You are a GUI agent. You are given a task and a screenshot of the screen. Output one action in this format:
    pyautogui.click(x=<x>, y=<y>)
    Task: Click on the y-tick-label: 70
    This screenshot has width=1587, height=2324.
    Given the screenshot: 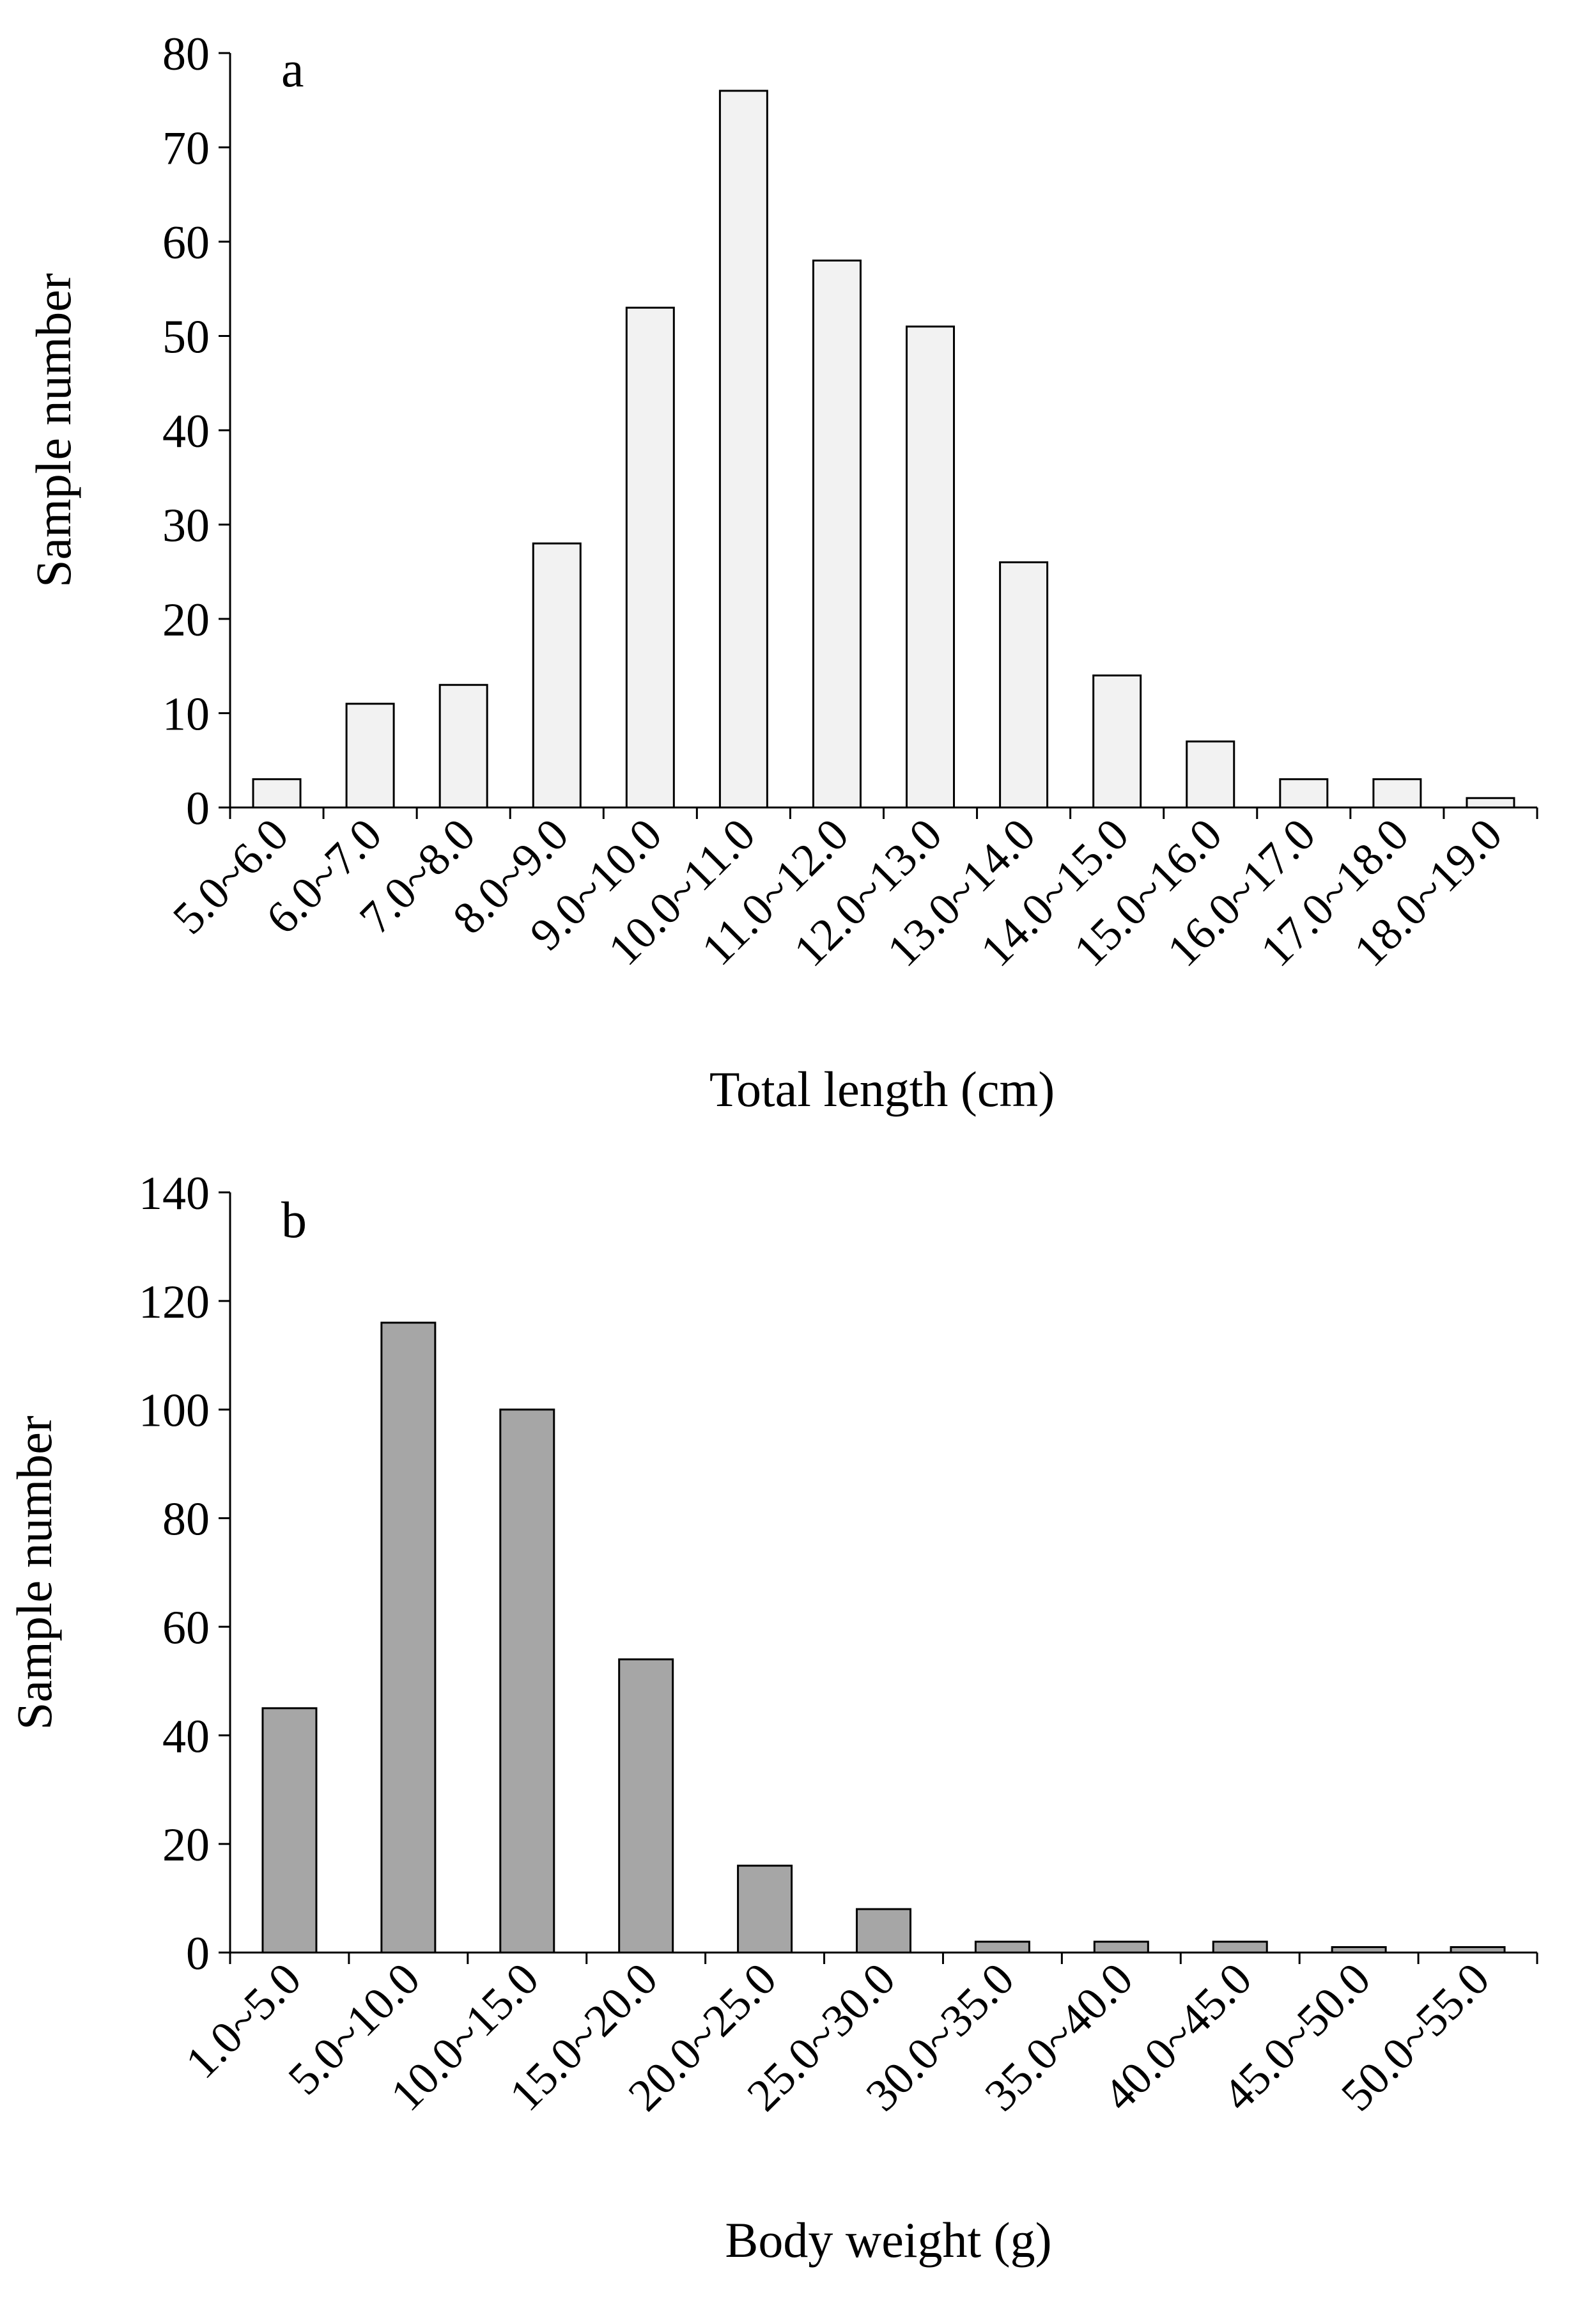 What is the action you would take?
    pyautogui.click(x=186, y=149)
    